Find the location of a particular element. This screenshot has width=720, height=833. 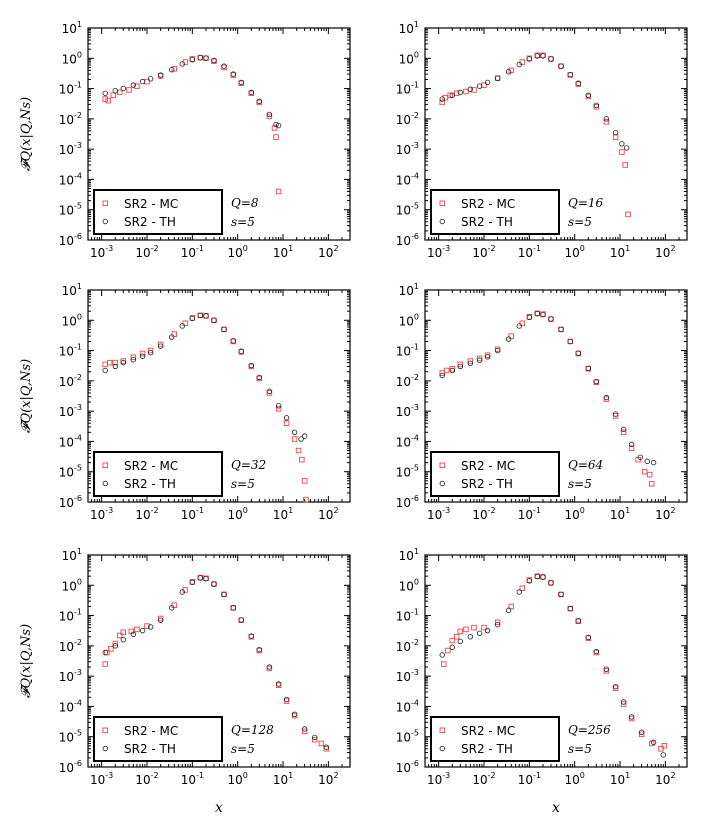

tick-exponent: -1 is located at coordinates (537, 248).